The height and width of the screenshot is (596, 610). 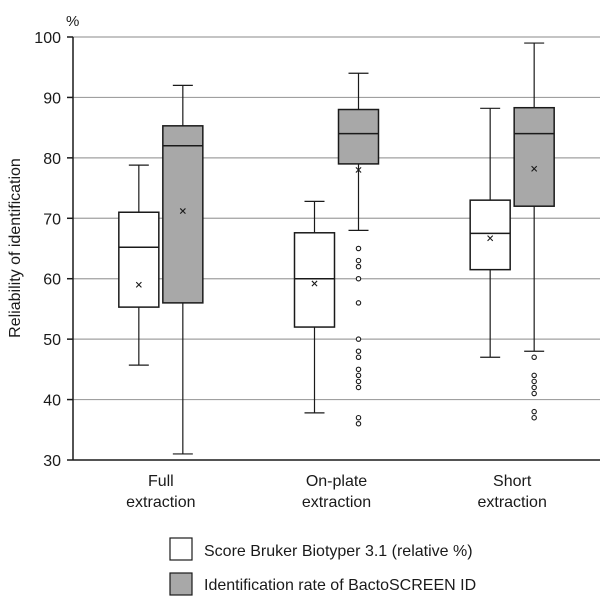 I want to click on mean-marker-s0-c2, so click(x=490, y=238).